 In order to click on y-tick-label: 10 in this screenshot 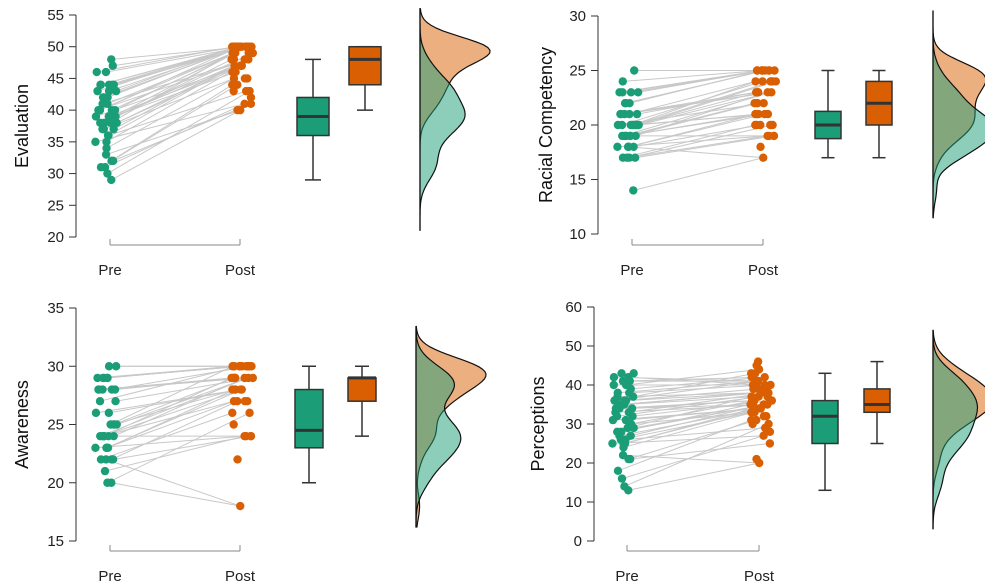, I will do `click(577, 234)`.